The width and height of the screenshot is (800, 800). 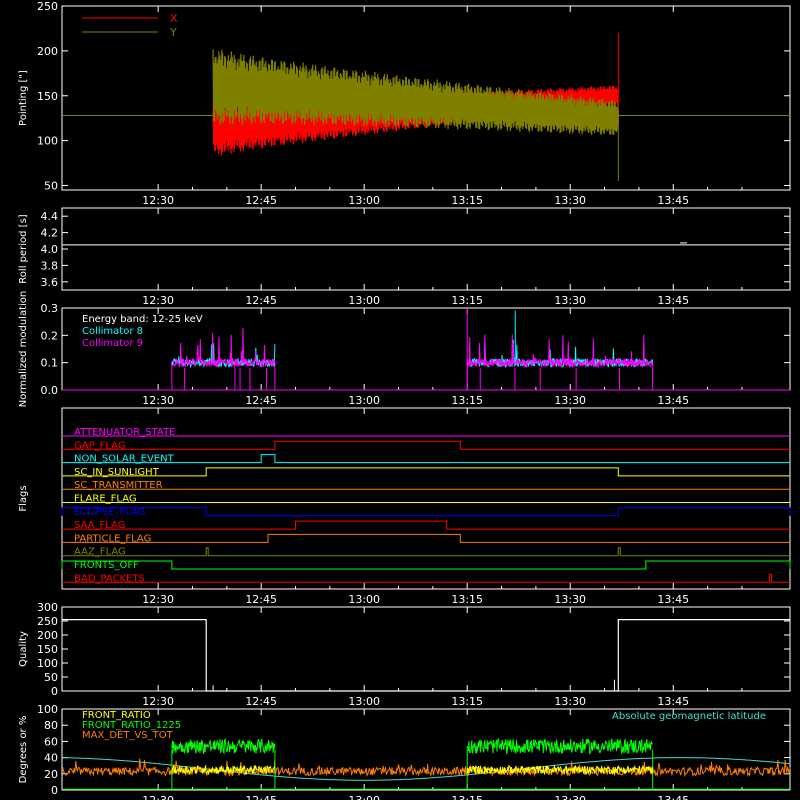 What do you see at coordinates (47, 6) in the screenshot?
I see `pointing-ytick-label: 250` at bounding box center [47, 6].